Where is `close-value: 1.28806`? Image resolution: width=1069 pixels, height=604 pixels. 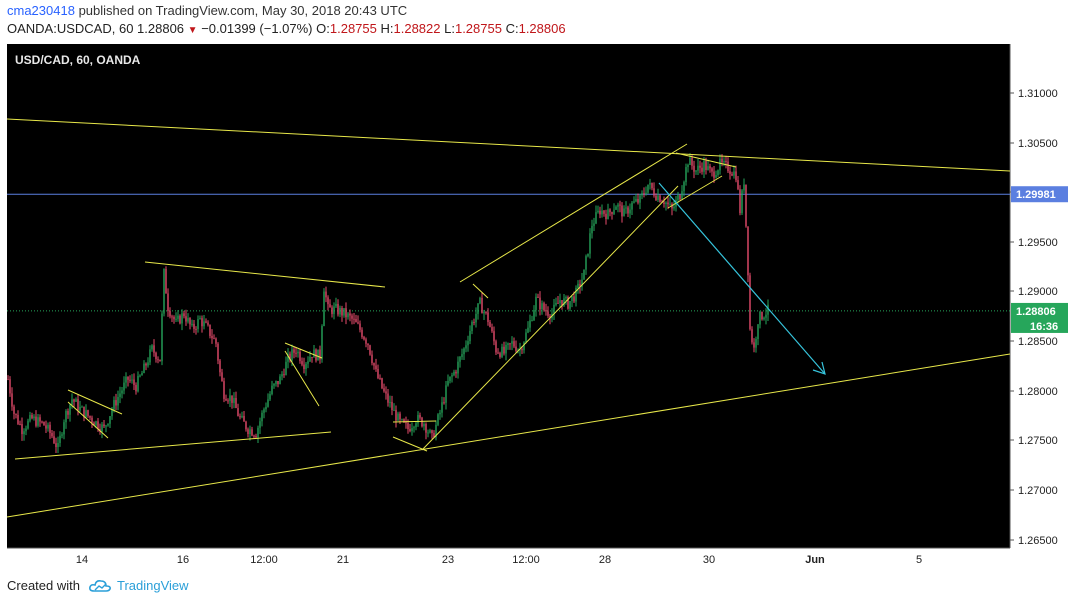
close-value: 1.28806 is located at coordinates (542, 28).